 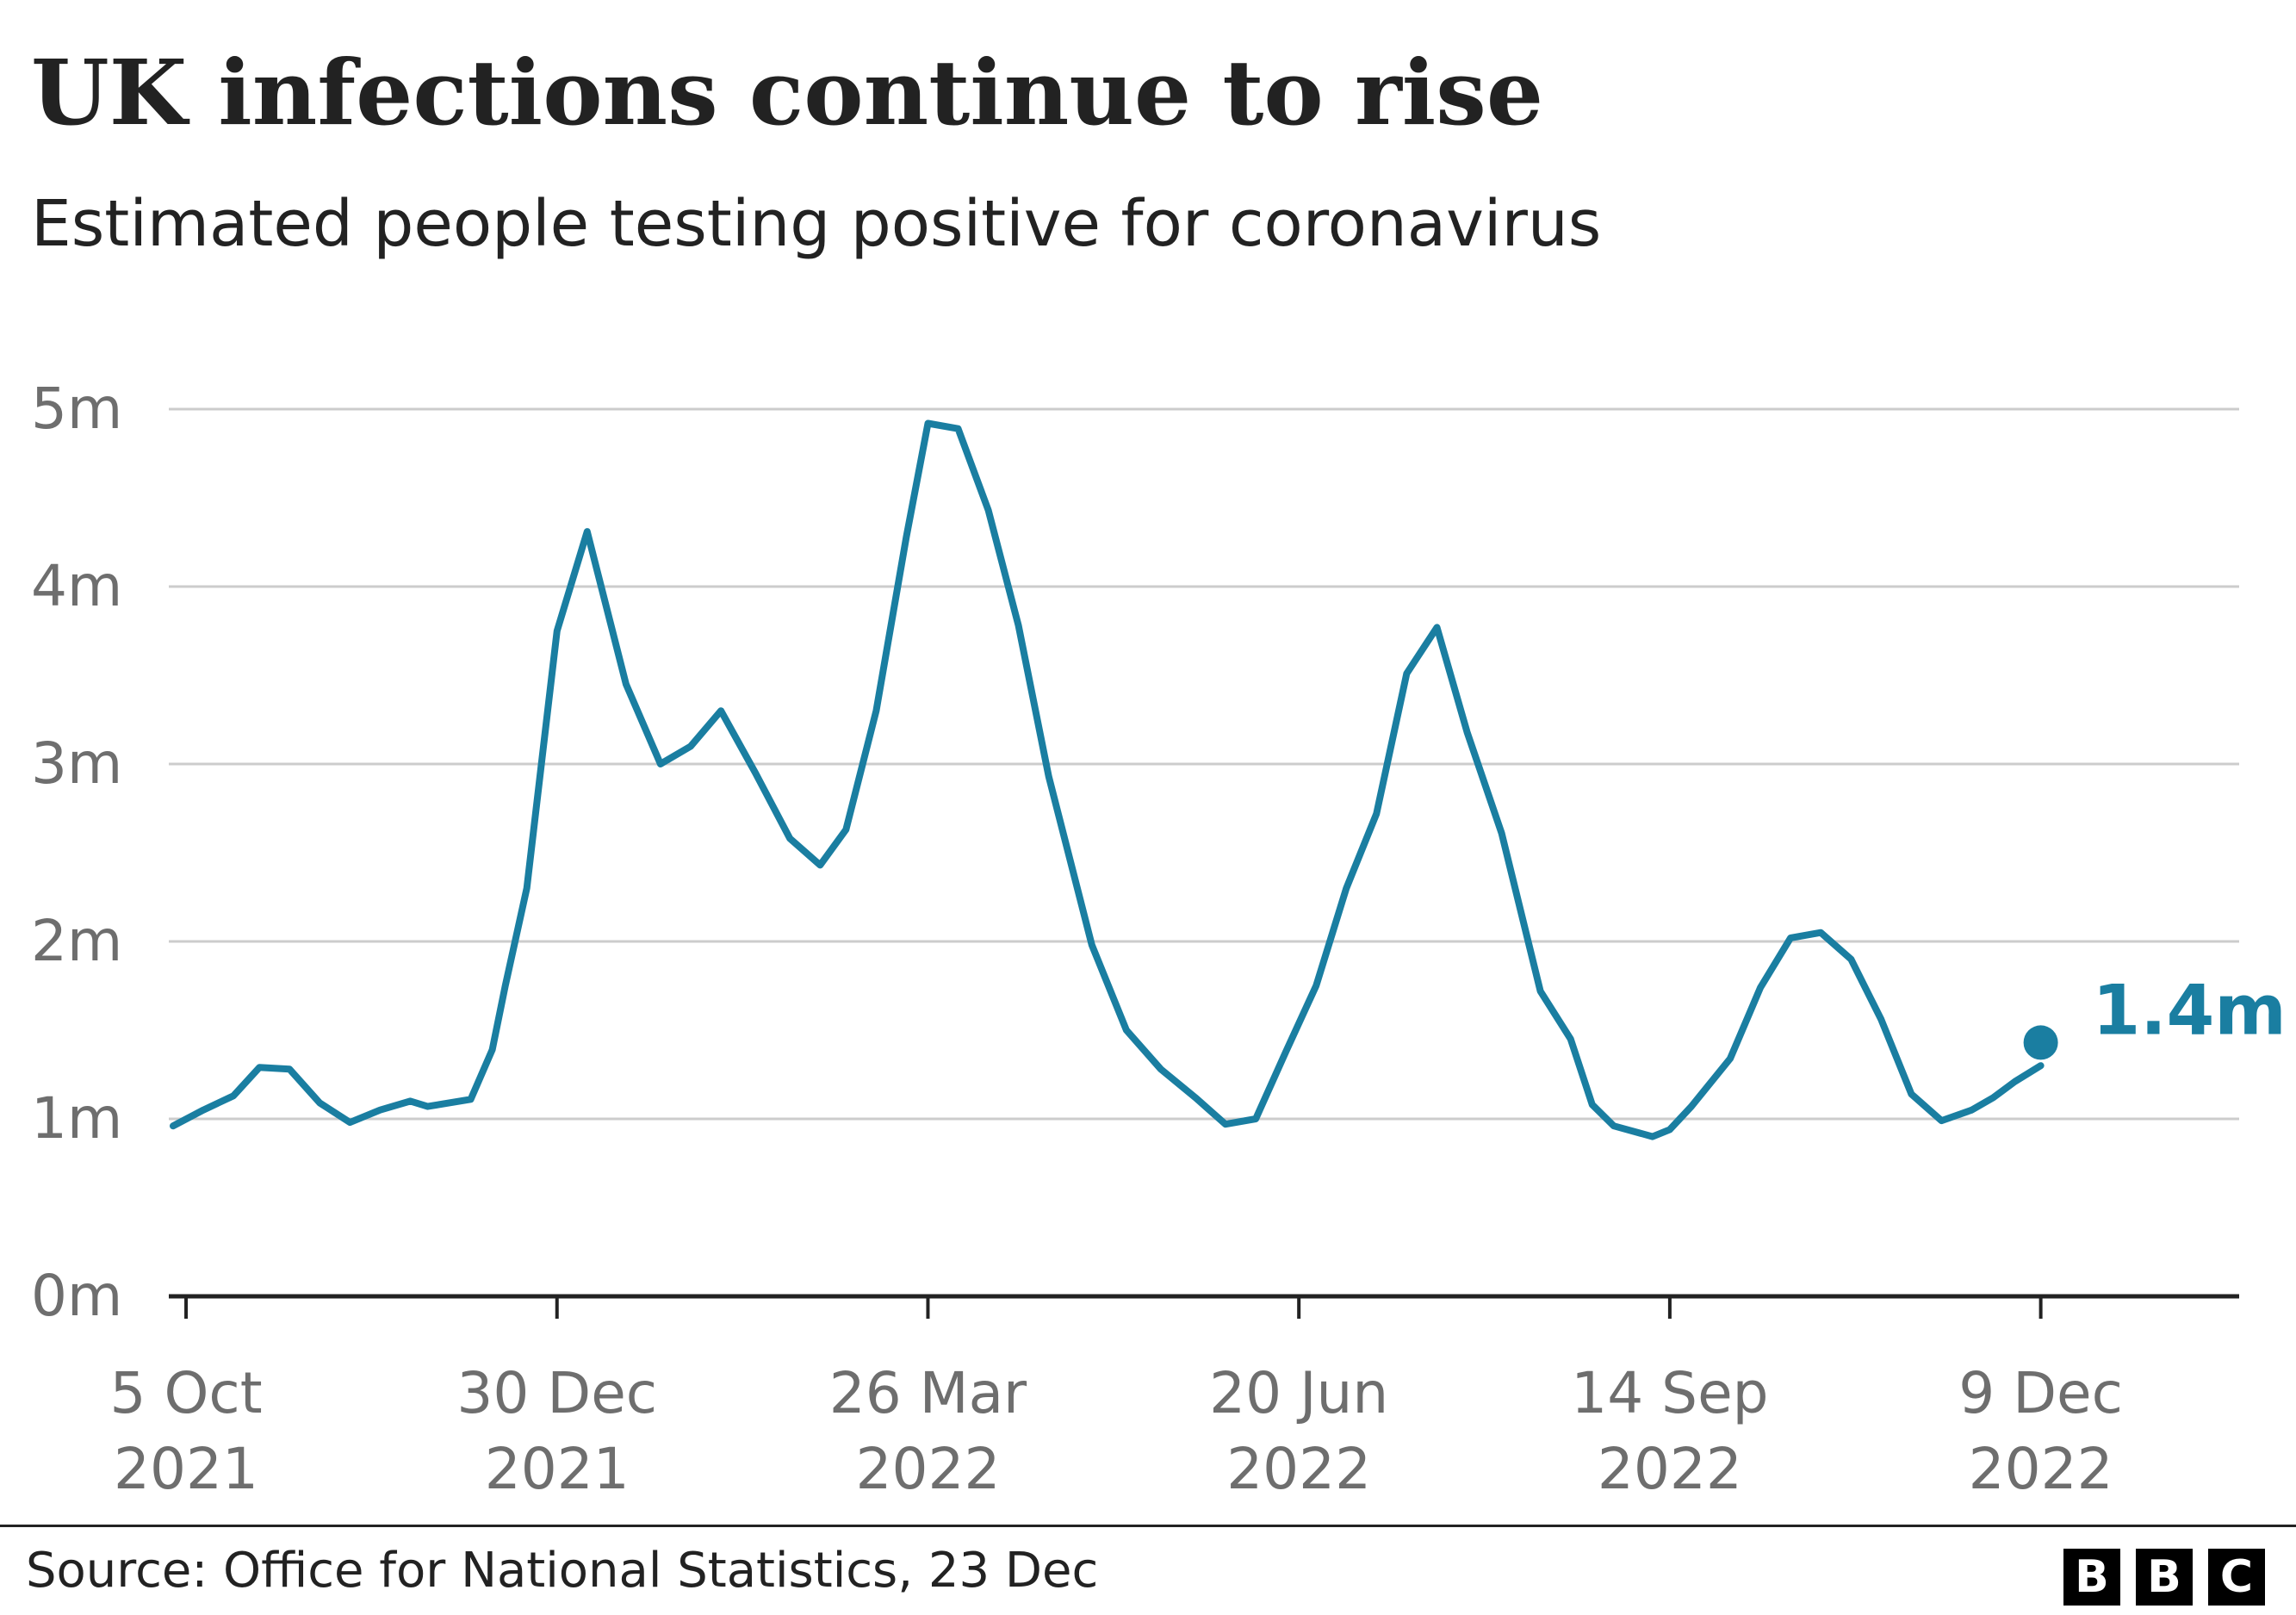 I want to click on x-tick-year-2021-10-05: 2021, so click(x=186, y=1469).